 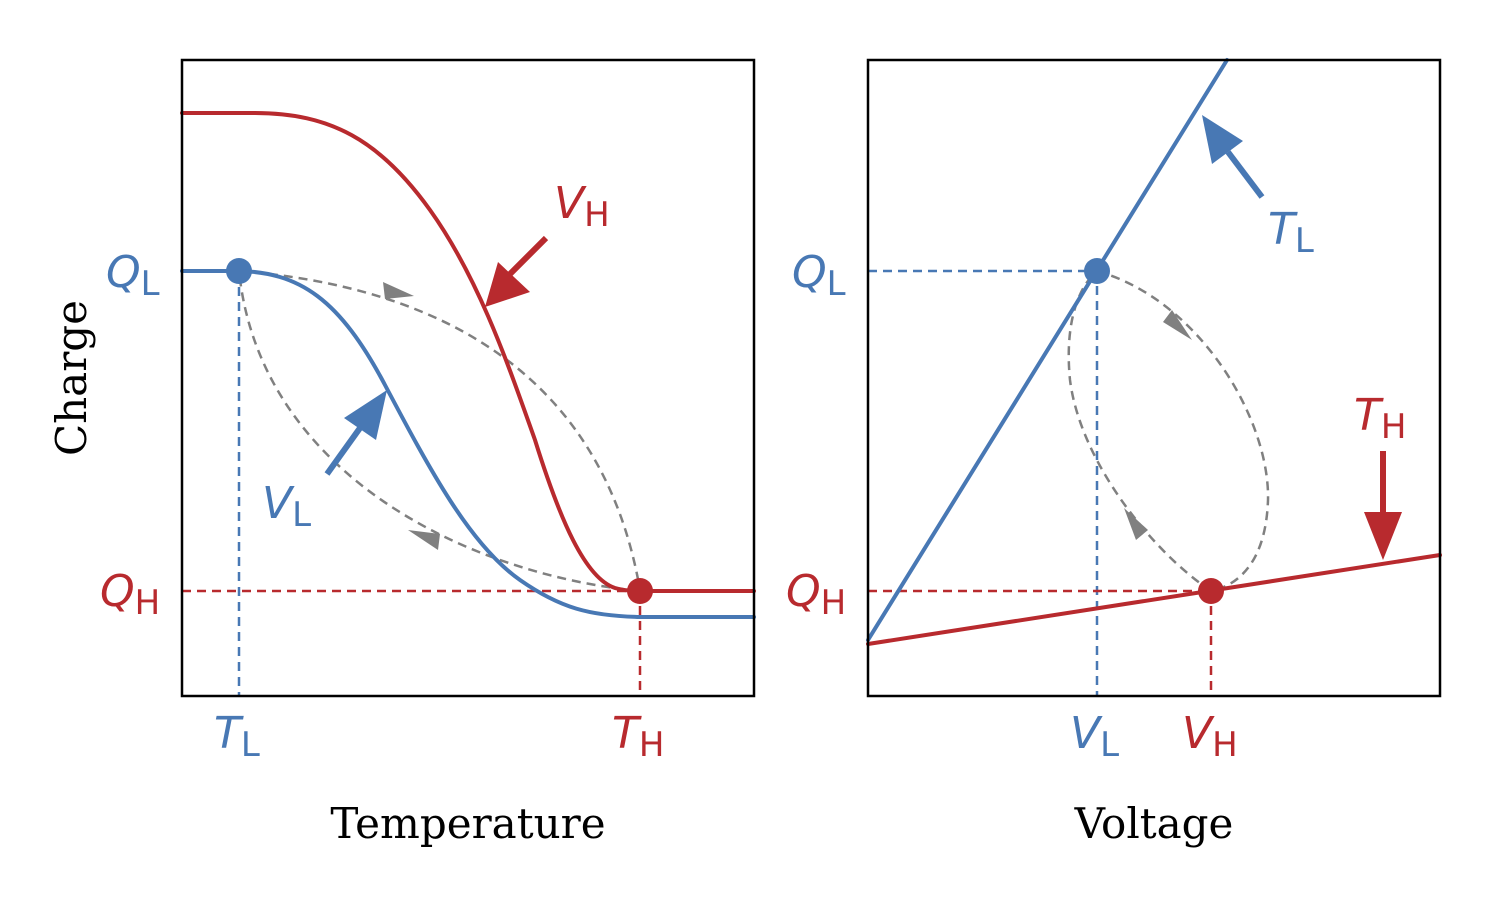 I want to click on right-x-axis-label: Voltage, so click(x=1154, y=823).